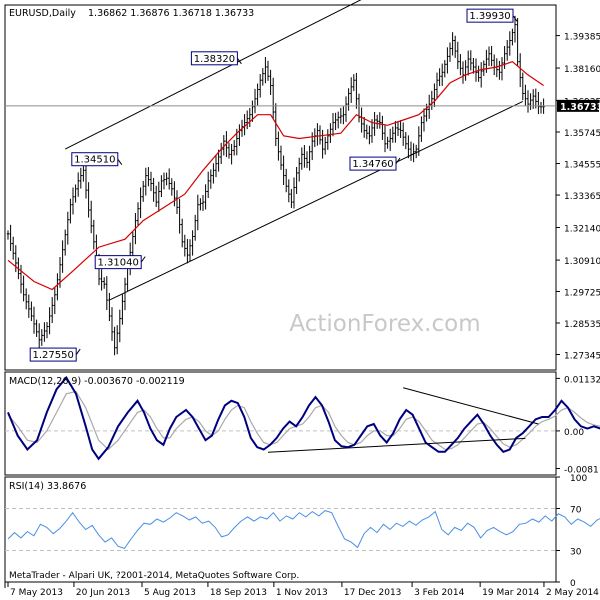  Describe the element at coordinates (582, 38) in the screenshot. I see `price-y-tick-label: 1.39385` at that location.